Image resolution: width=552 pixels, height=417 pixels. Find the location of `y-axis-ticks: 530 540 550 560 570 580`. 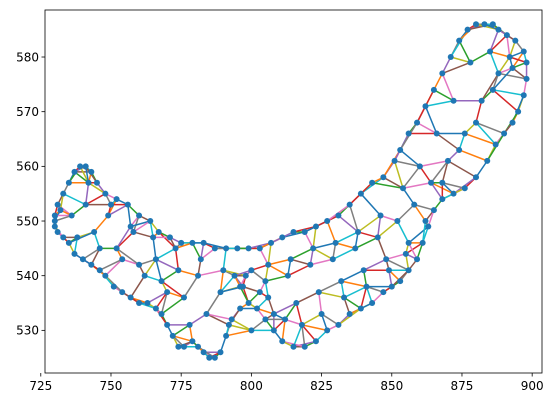

y-axis-ticks: 530 540 550 560 570 580 is located at coordinates (30, 194).